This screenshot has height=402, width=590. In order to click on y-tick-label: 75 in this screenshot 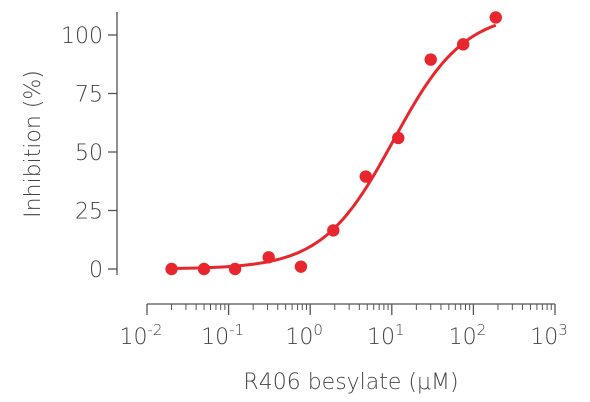, I will do `click(89, 95)`.